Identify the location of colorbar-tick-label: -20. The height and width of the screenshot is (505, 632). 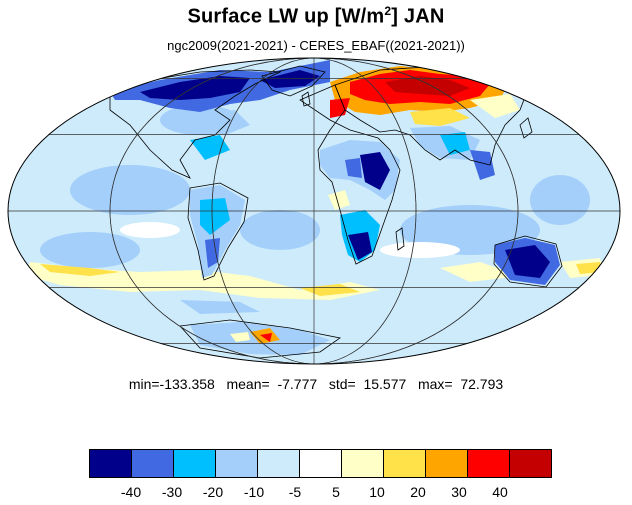
(213, 492).